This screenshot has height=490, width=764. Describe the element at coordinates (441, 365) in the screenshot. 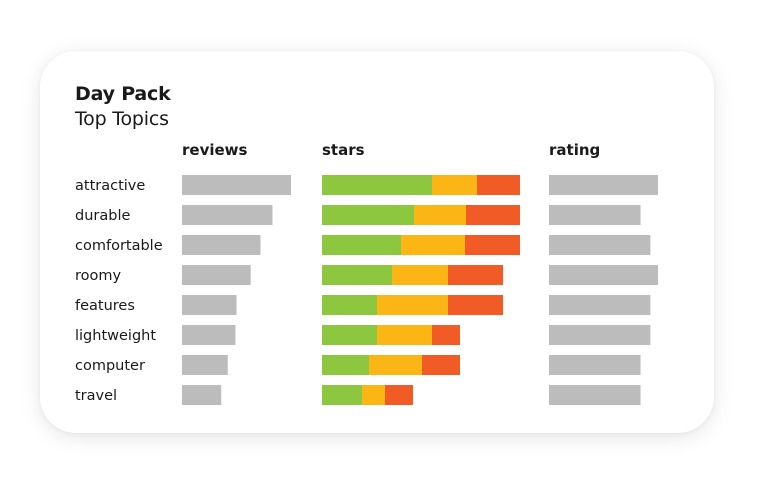

I see `stars-low-segment-computer` at that location.